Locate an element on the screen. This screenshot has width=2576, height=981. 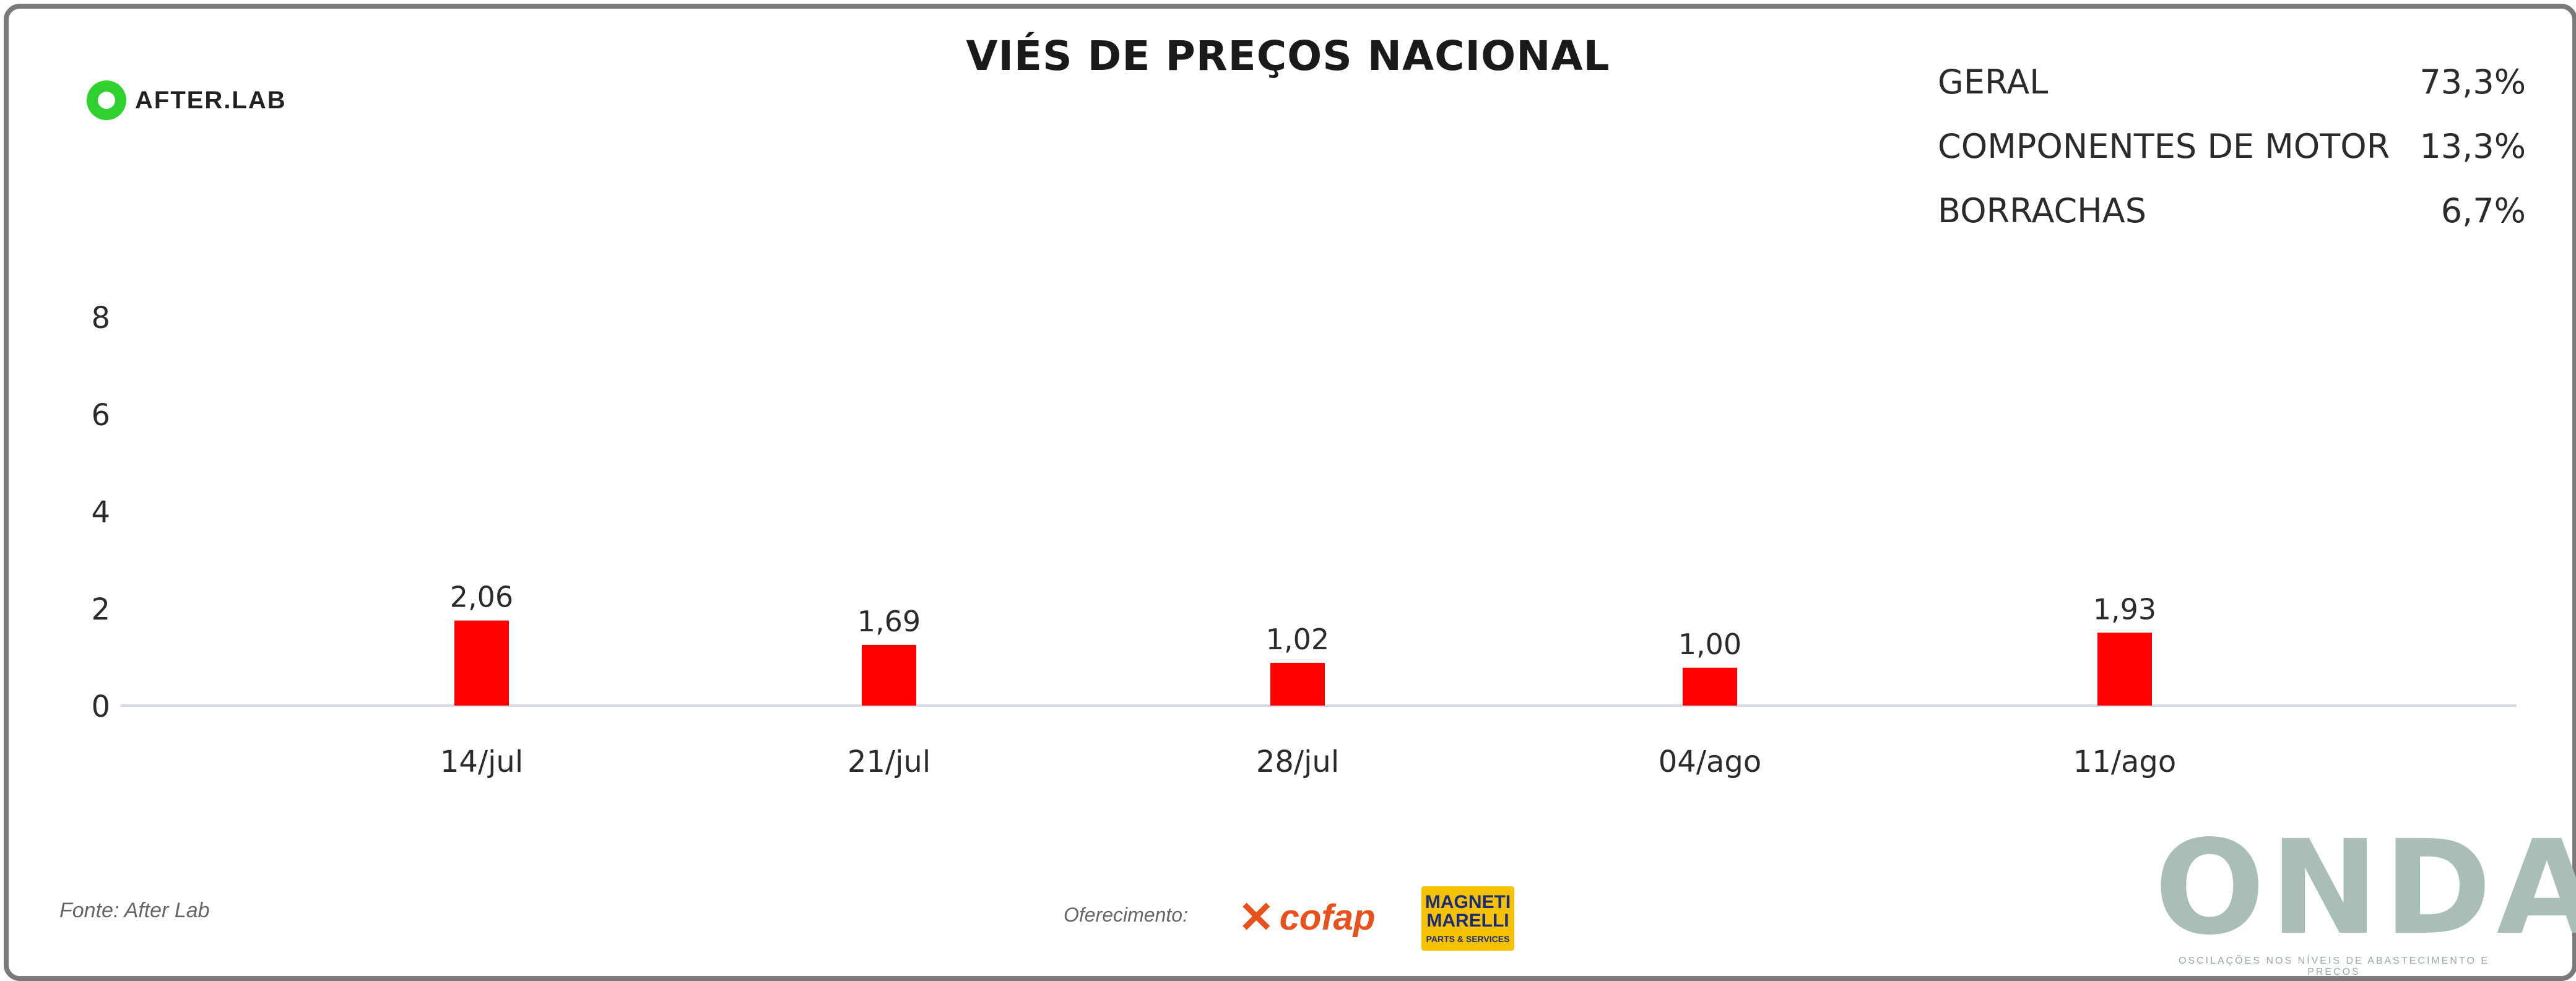
legend-value: 73,3% is located at coordinates (2472, 82).